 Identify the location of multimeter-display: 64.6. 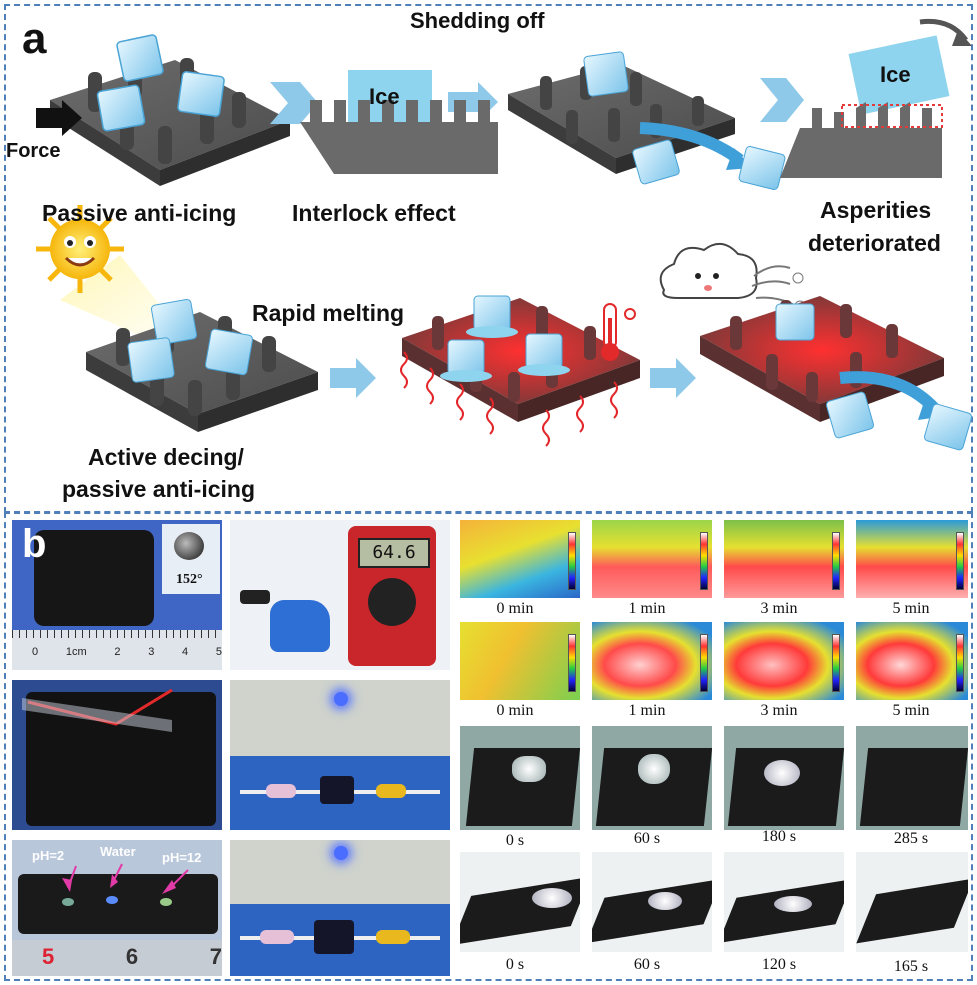
(394, 553).